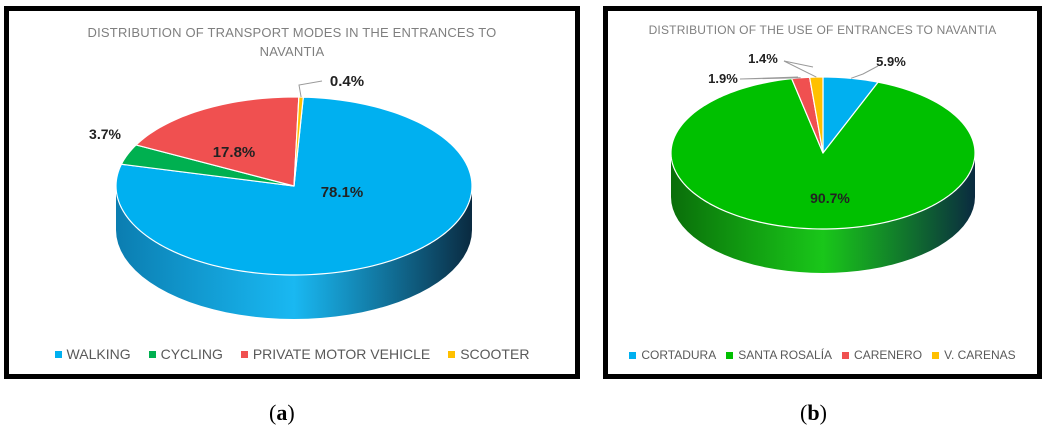  I want to click on legend-label: CARENERO, so click(888, 355).